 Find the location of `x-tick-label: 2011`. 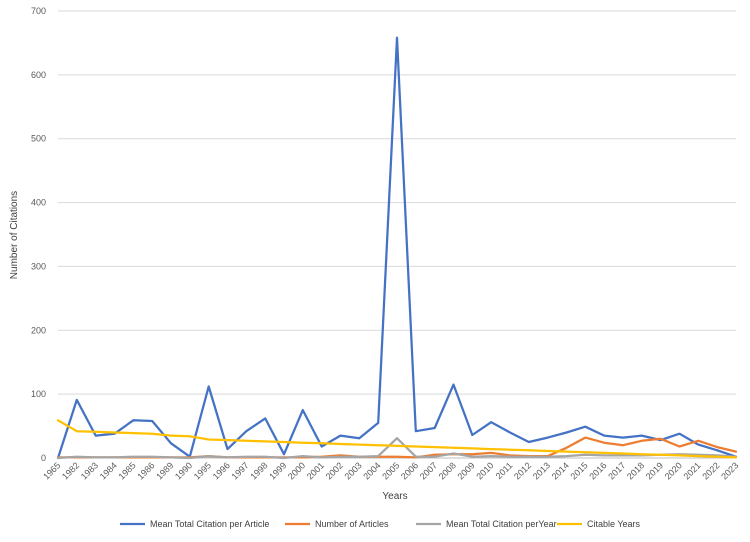

x-tick-label: 2011 is located at coordinates (504, 470).